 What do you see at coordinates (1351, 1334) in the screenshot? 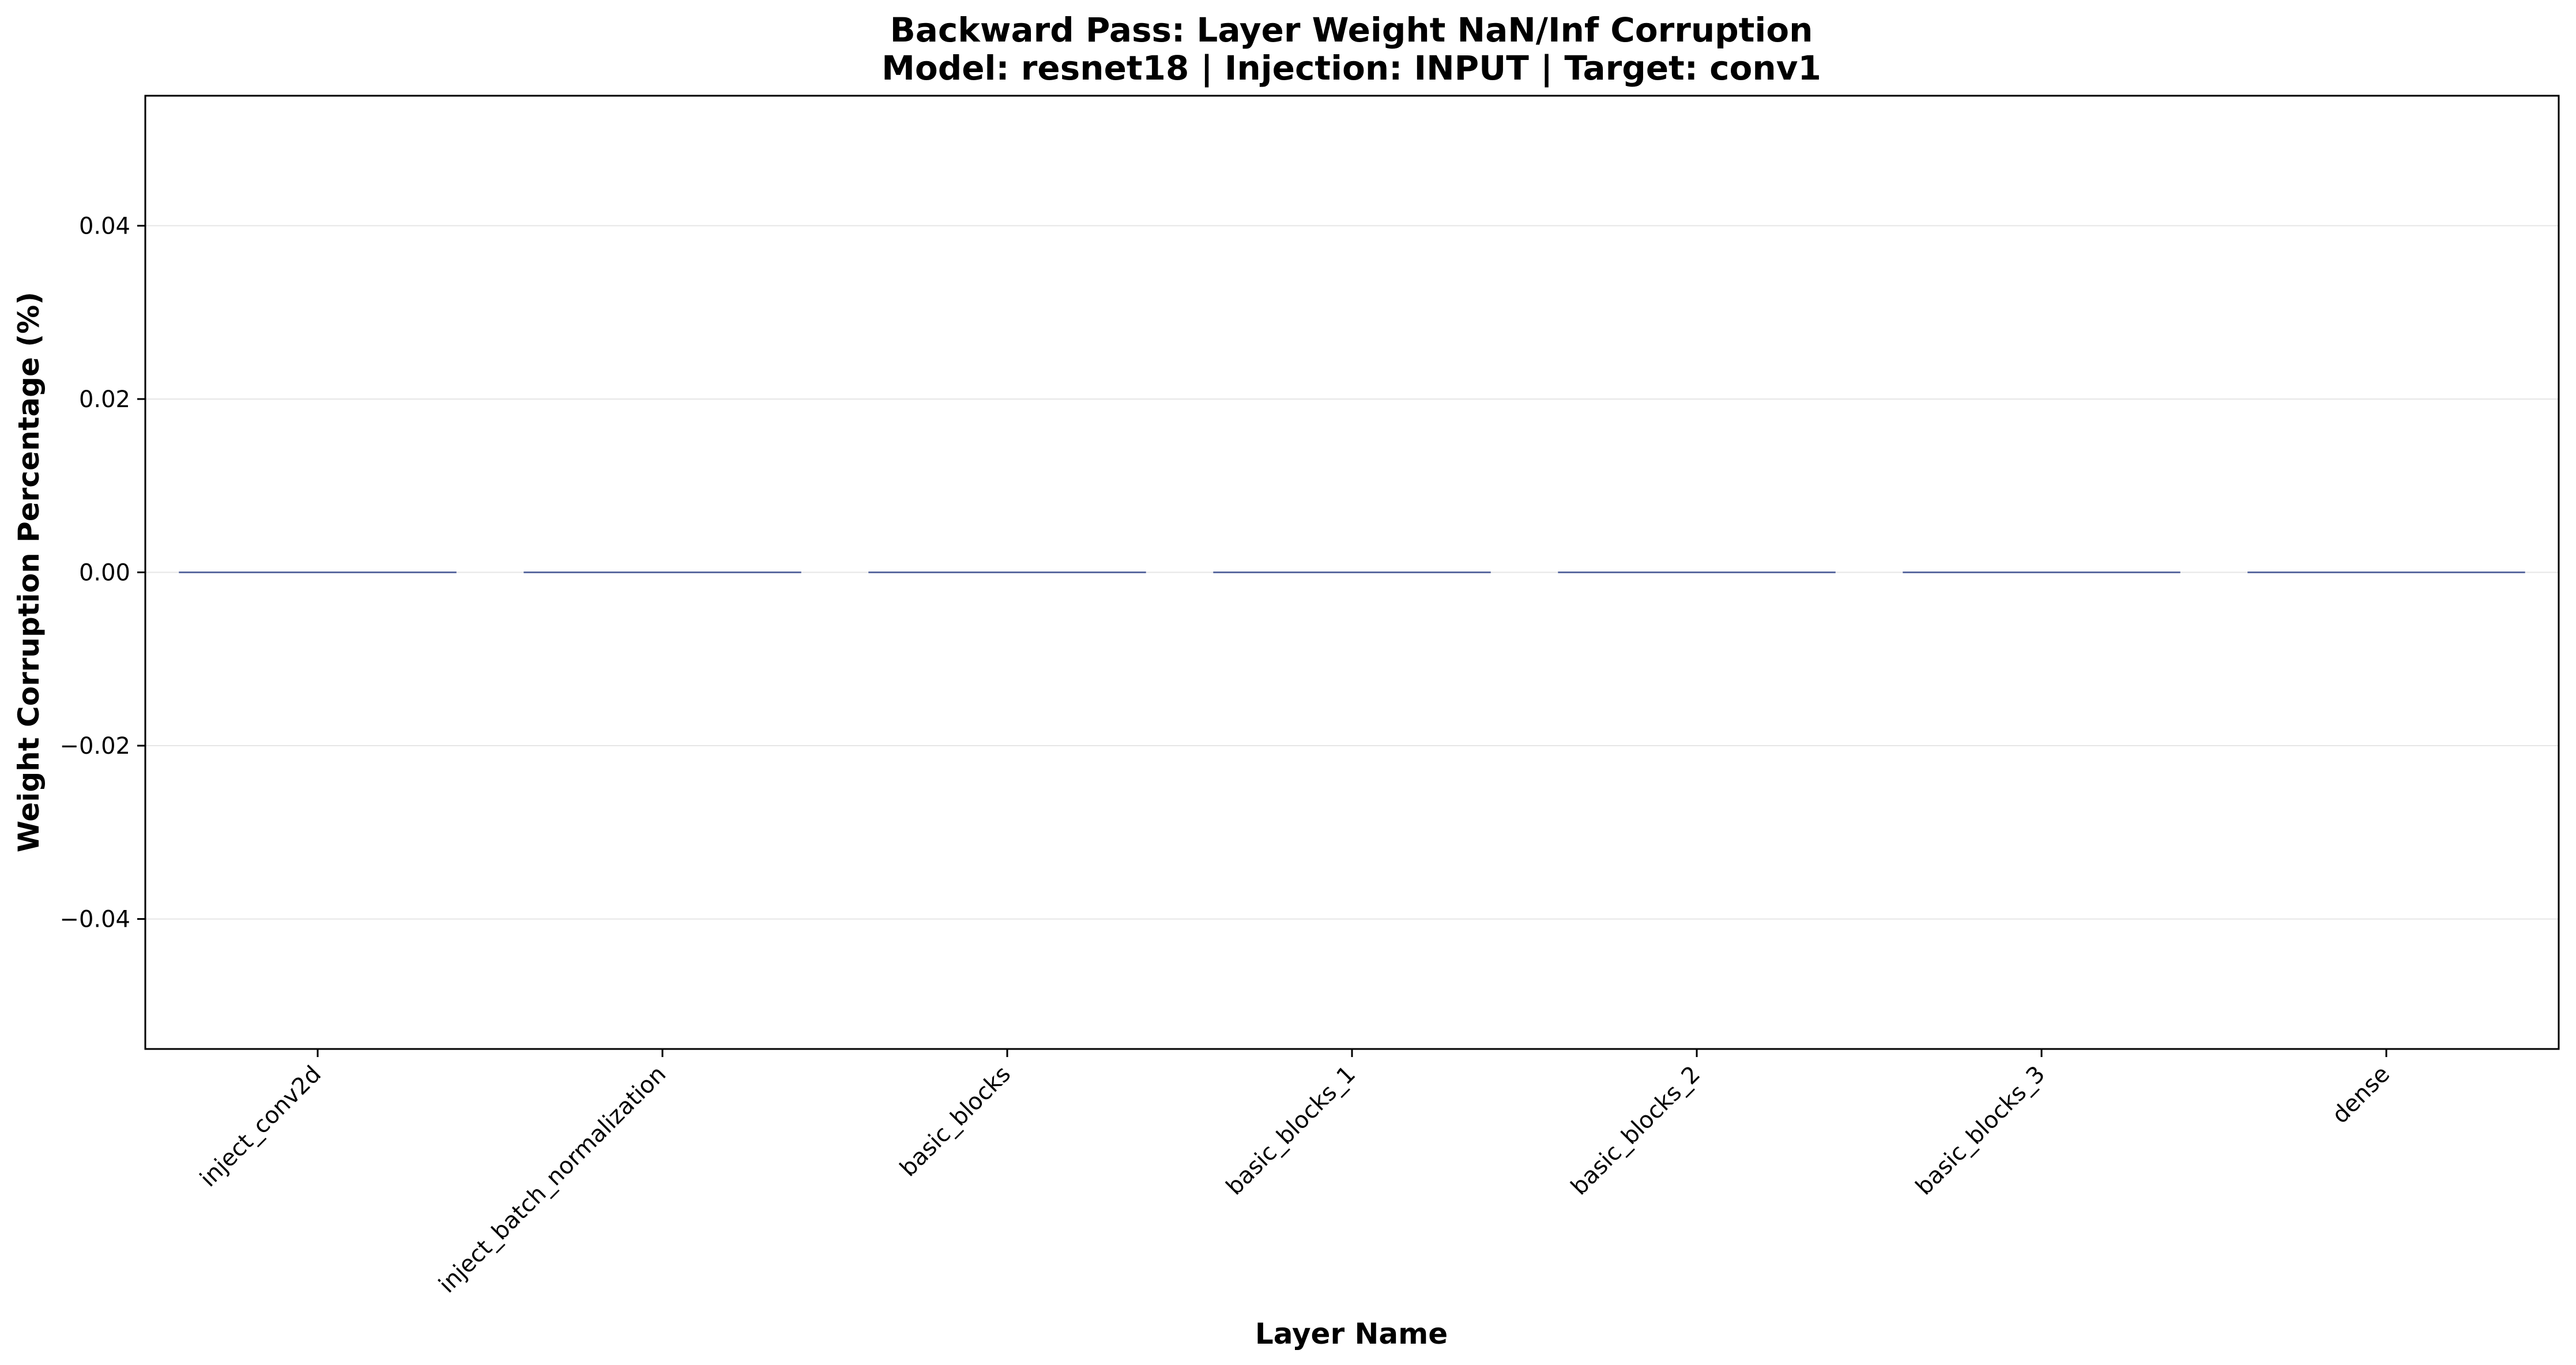
I see `x-axis-label: Layer Name` at bounding box center [1351, 1334].